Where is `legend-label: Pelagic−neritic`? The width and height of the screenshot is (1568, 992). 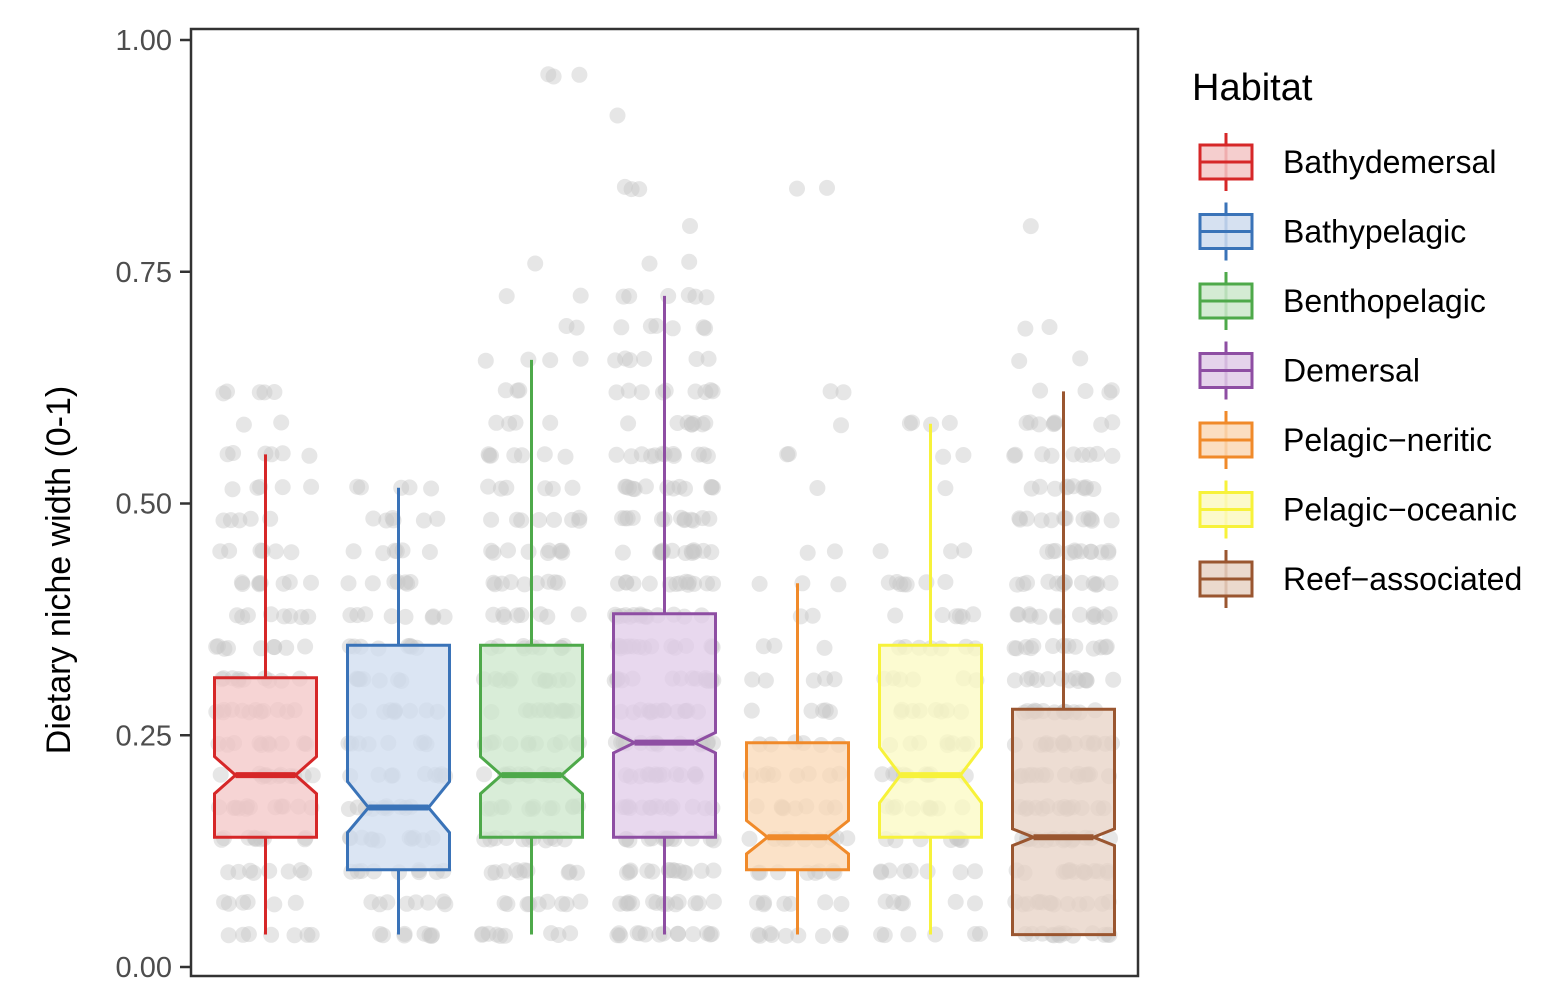
legend-label: Pelagic−neritic is located at coordinates (1387, 440).